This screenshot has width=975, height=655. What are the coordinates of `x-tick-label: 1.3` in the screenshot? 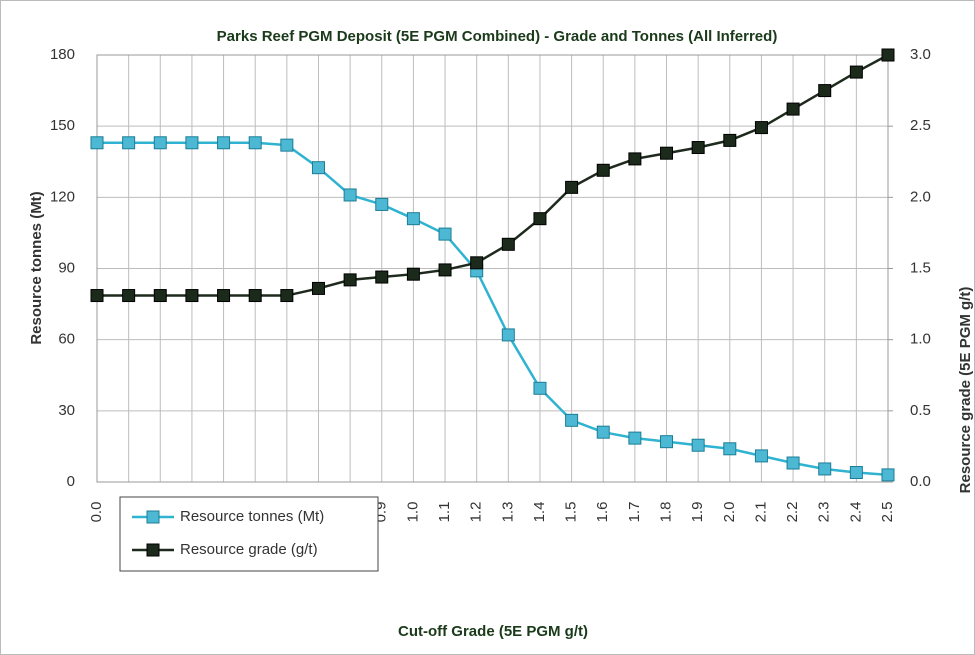 It's located at (507, 512).